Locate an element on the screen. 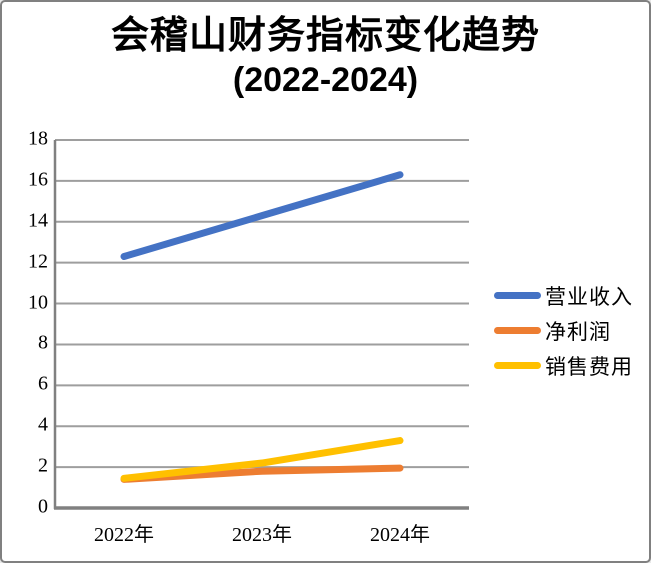 This screenshot has width=651, height=563. y-axis-tick-label: 4 is located at coordinates (43, 424).